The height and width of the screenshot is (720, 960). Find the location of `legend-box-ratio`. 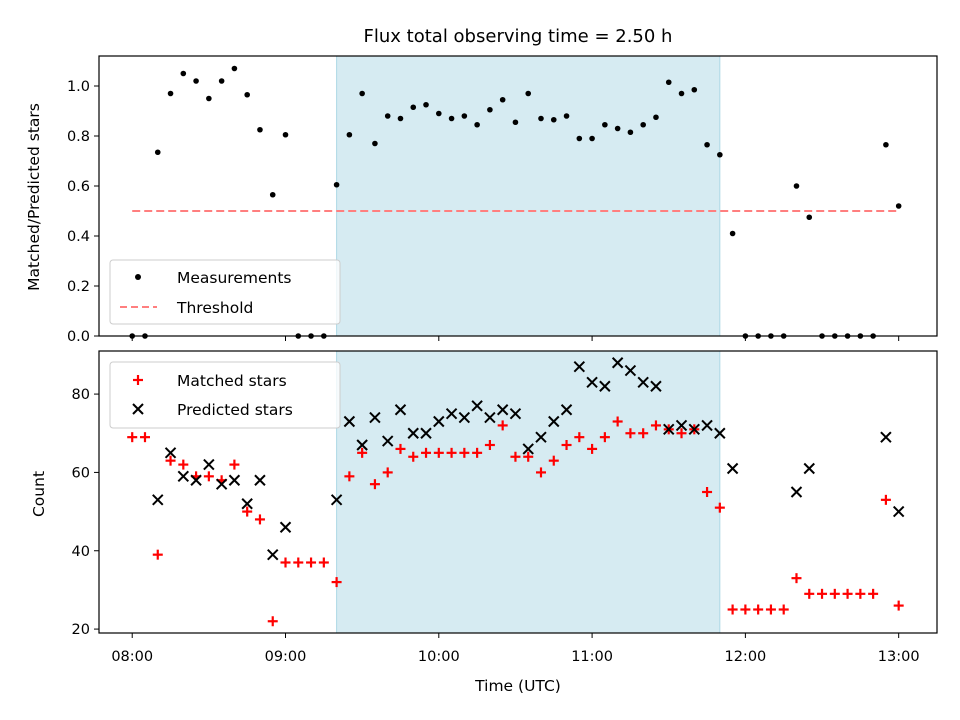

legend-box-ratio is located at coordinates (225, 292).